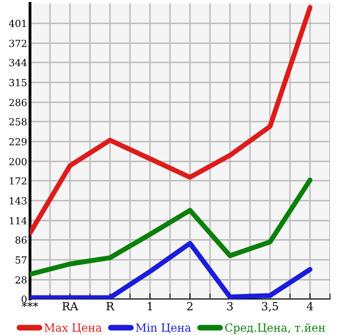  What do you see at coordinates (18, 142) in the screenshot?
I see `y-tick-label: 229` at bounding box center [18, 142].